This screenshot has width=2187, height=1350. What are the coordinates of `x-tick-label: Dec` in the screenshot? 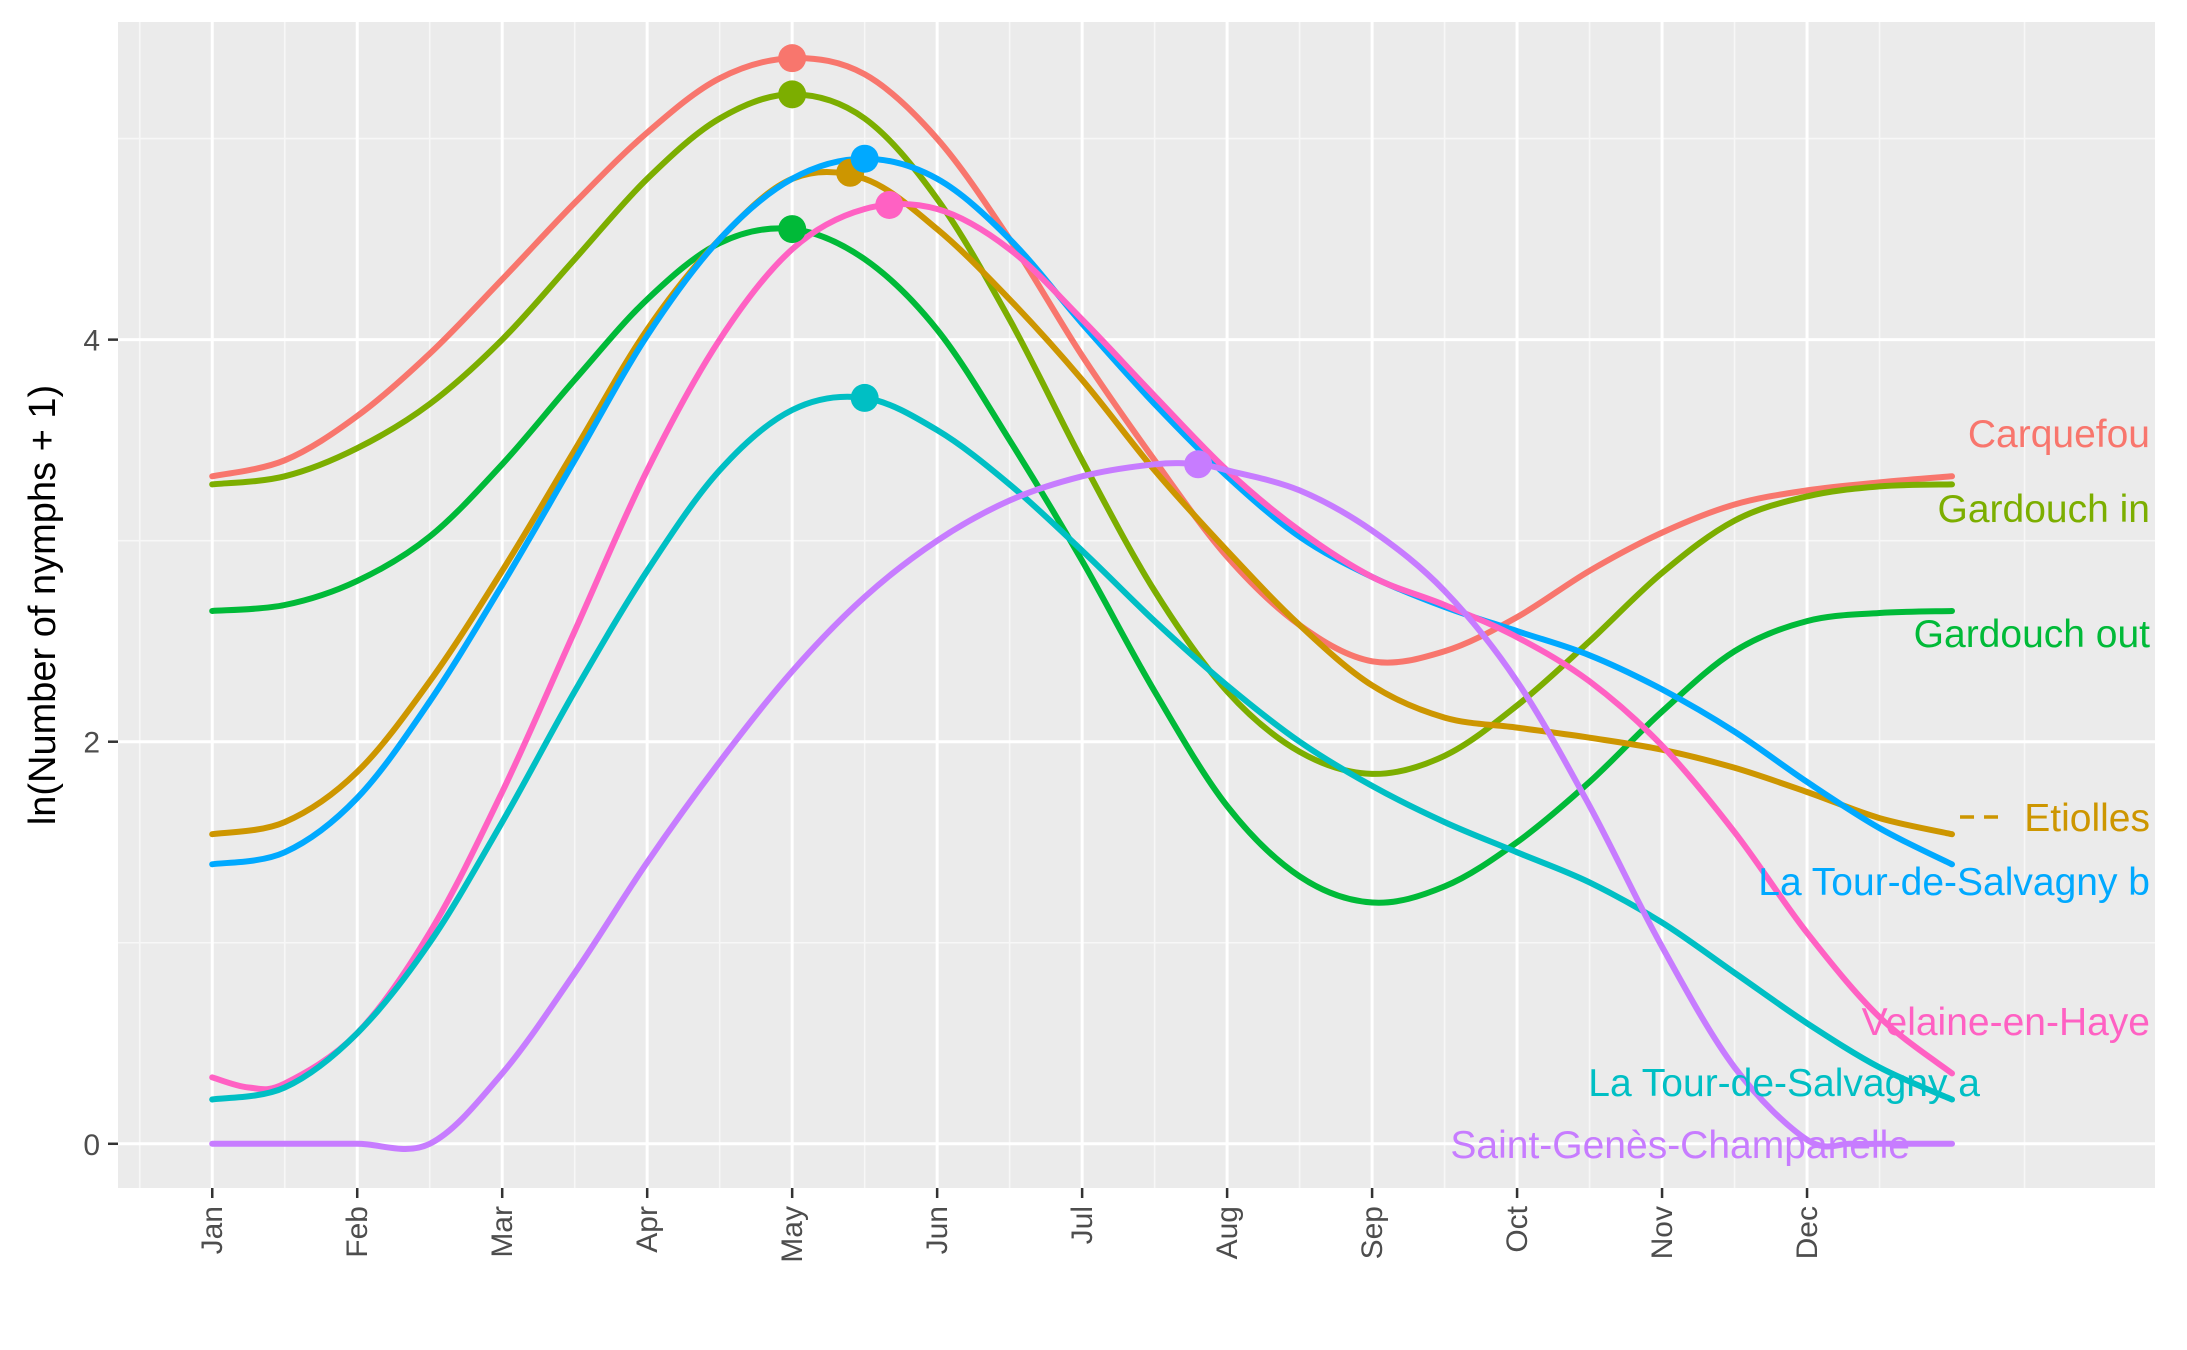 It's located at (1807, 1232).